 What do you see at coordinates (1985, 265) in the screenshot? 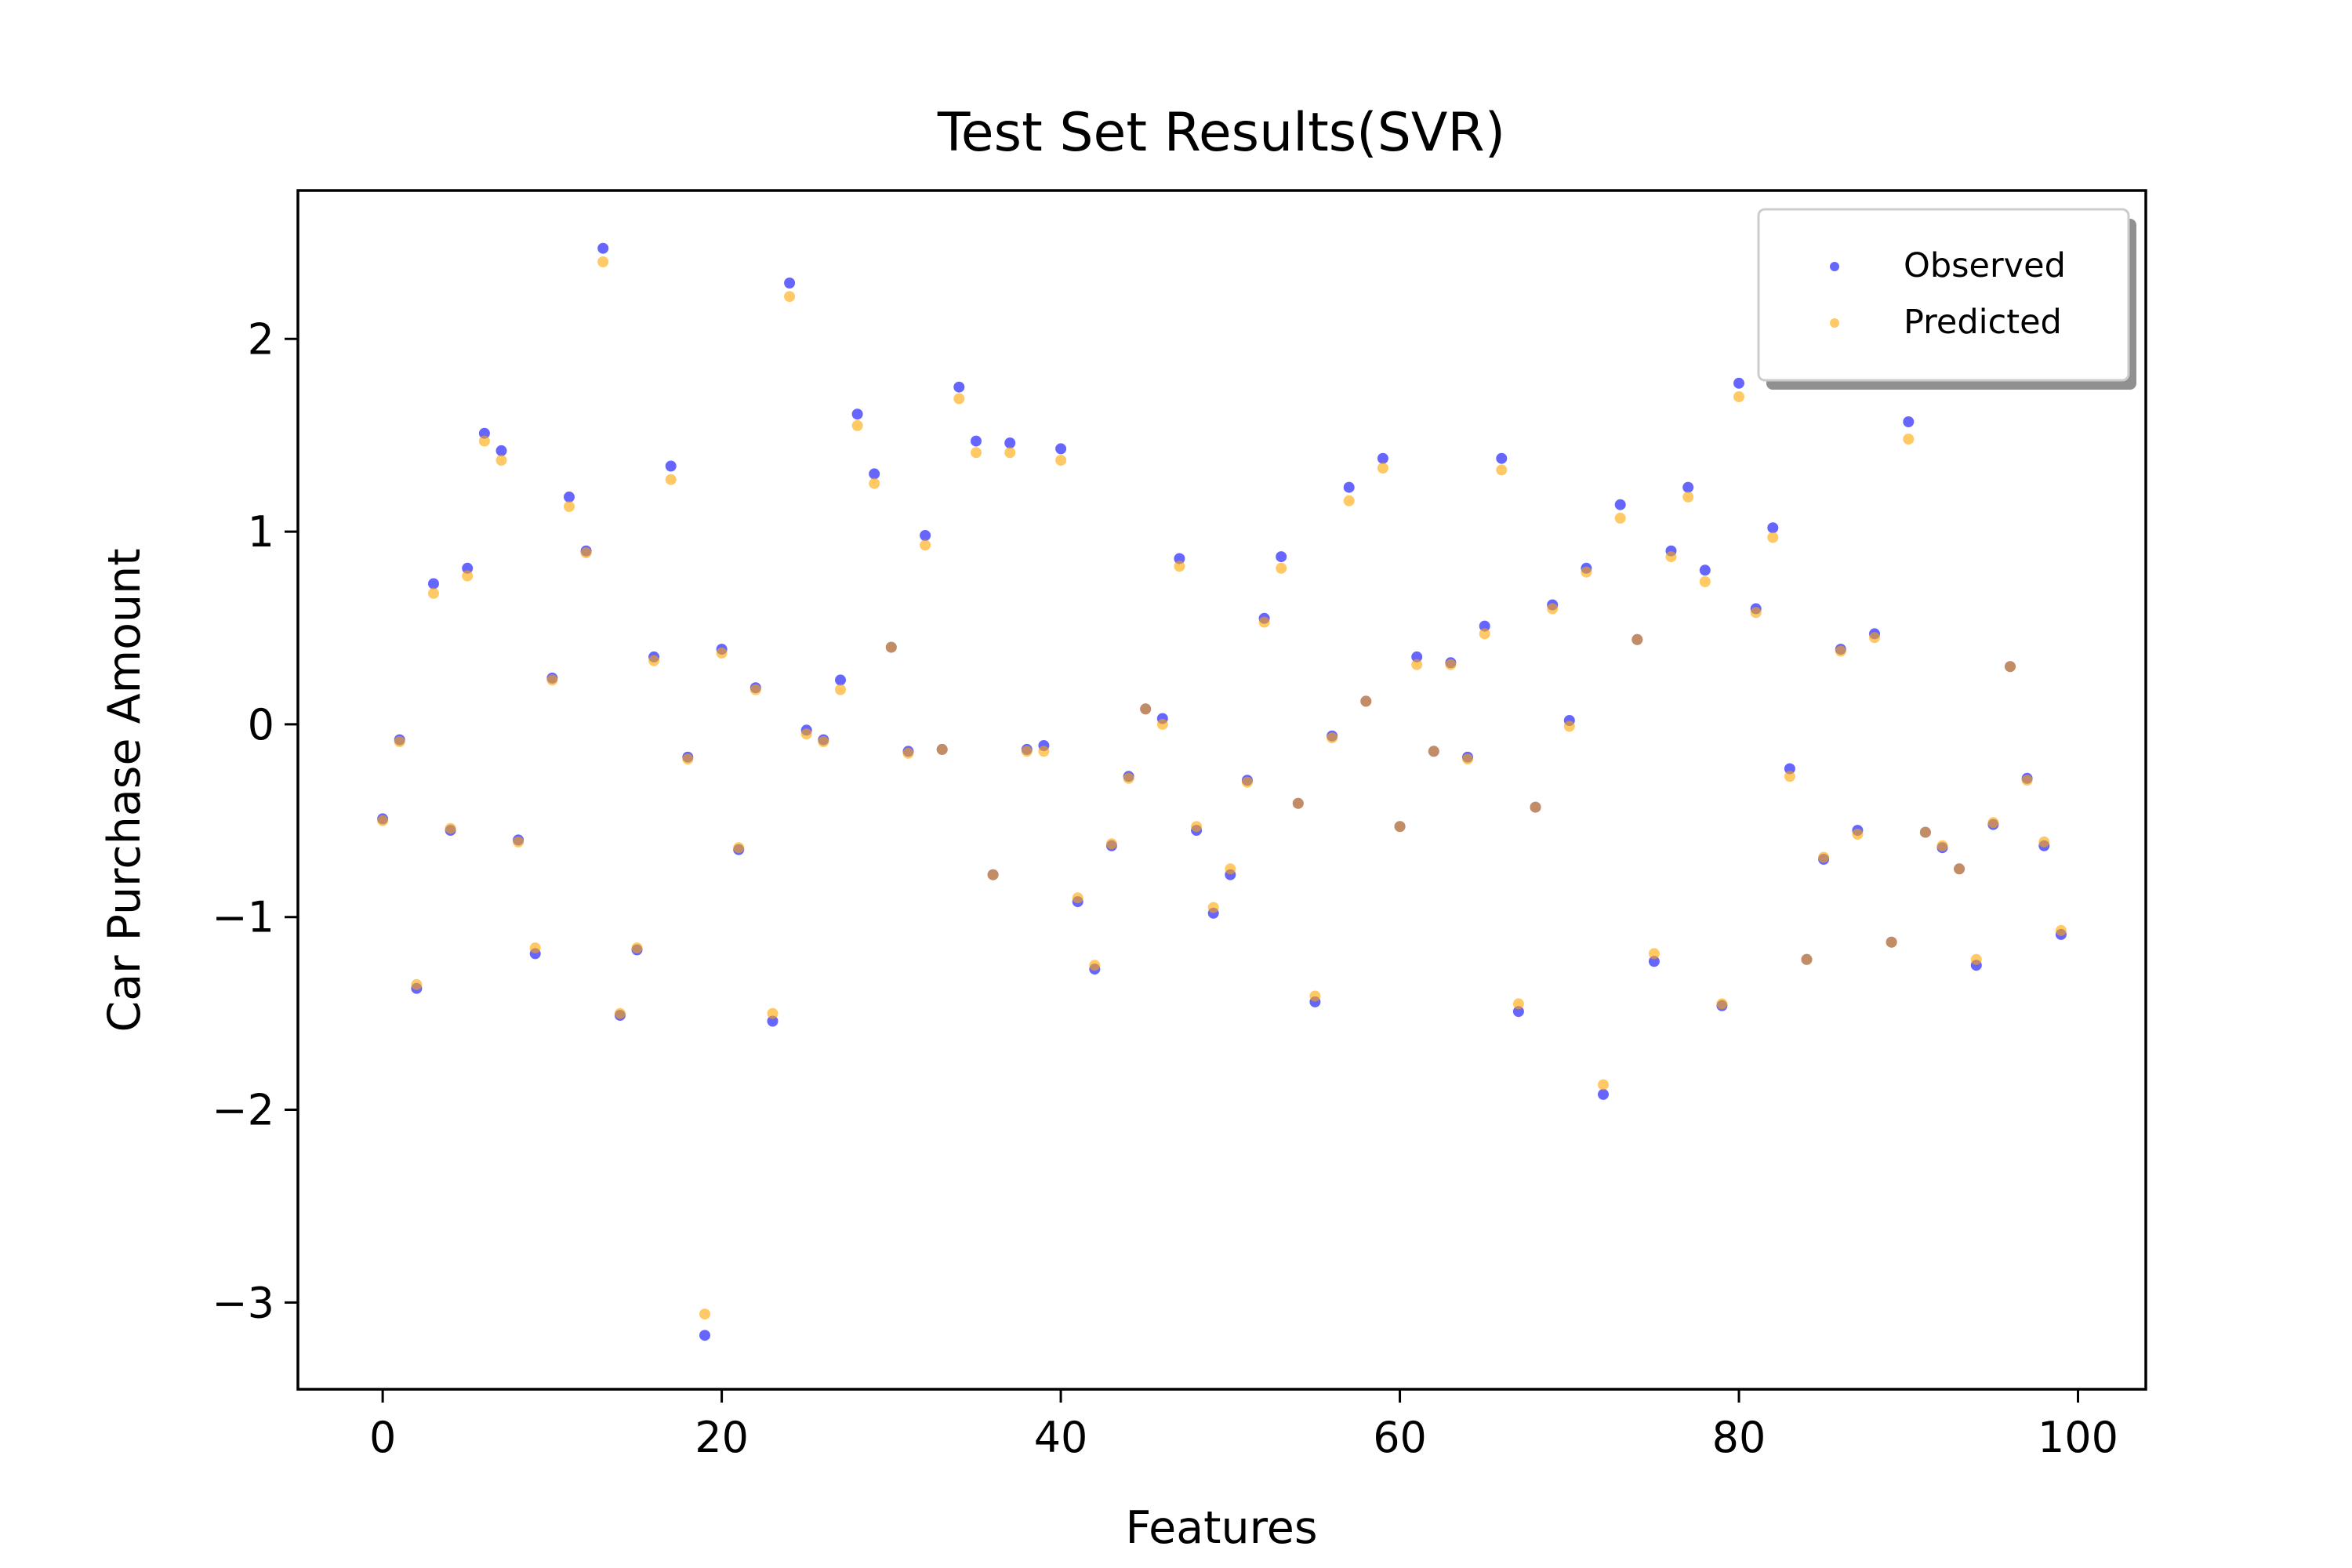
I see `legend-label-observed: Observed` at bounding box center [1985, 265].